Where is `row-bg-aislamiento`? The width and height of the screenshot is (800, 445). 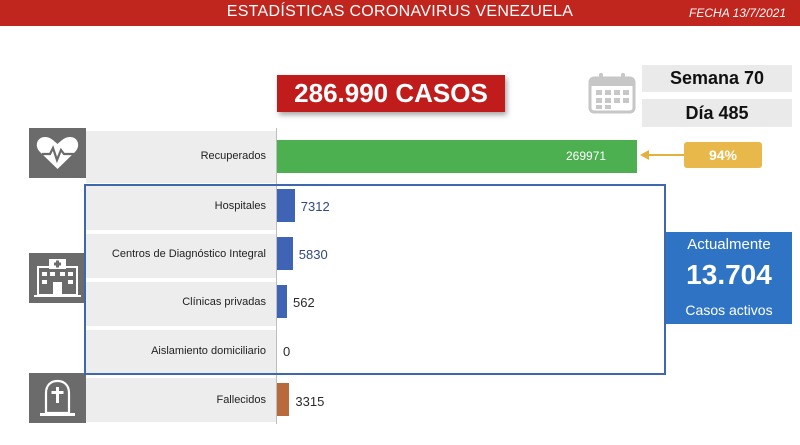 row-bg-aislamiento is located at coordinates (181, 352).